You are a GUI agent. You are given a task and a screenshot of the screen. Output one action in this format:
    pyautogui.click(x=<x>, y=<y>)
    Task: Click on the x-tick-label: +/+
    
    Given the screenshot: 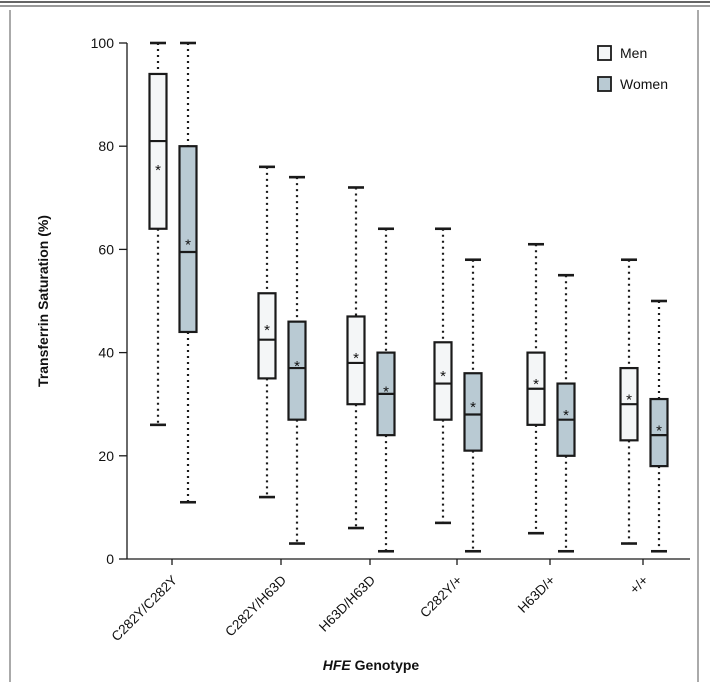 What is the action you would take?
    pyautogui.click(x=639, y=584)
    